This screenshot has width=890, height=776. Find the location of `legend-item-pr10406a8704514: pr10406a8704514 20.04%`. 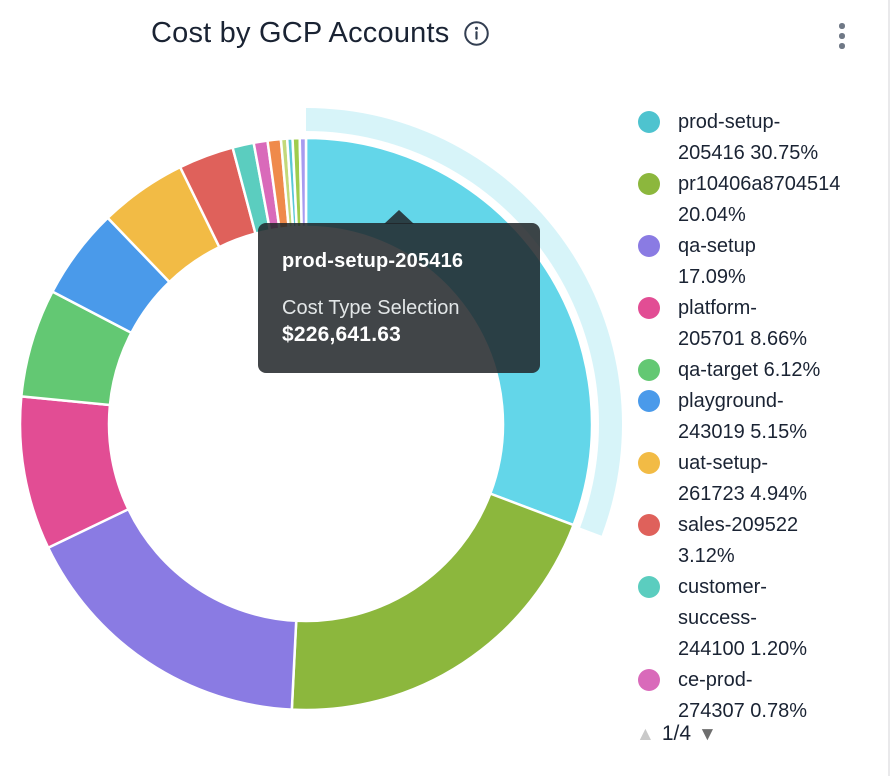

legend-item-pr10406a8704514: pr10406a8704514 20.04% is located at coordinates (763, 200).